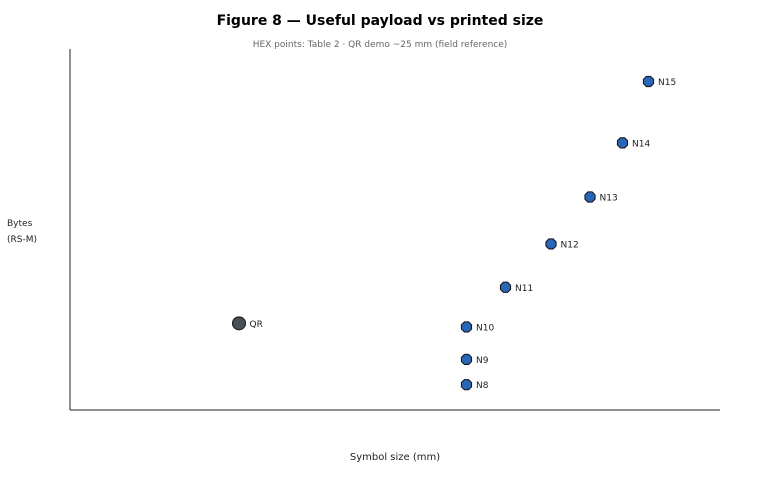 Image resolution: width=760 pixels, height=480 pixels. I want to click on point-label-qr: QR, so click(256, 325).